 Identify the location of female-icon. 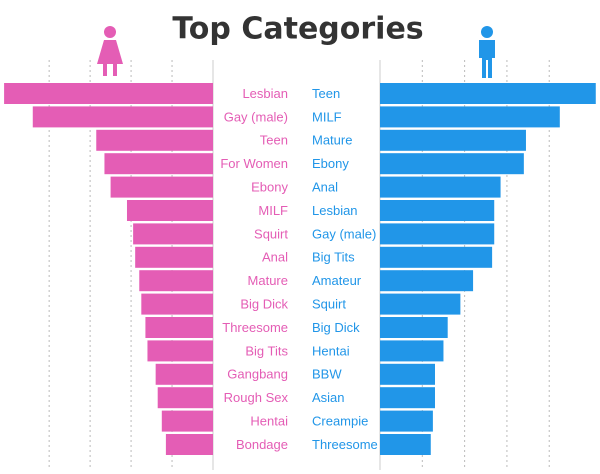
(110, 51).